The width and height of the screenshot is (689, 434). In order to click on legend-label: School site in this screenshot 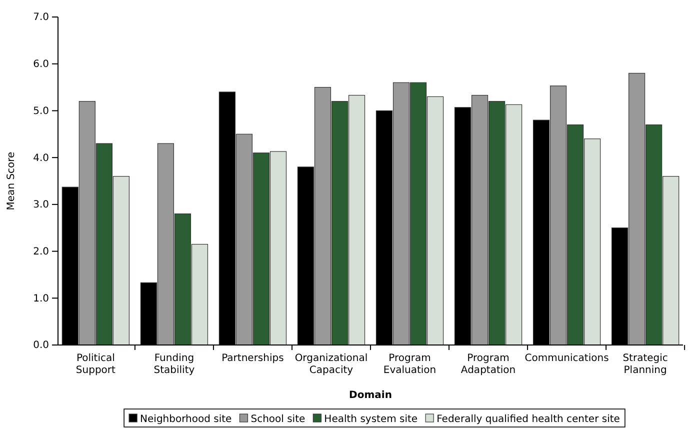, I will do `click(278, 419)`.